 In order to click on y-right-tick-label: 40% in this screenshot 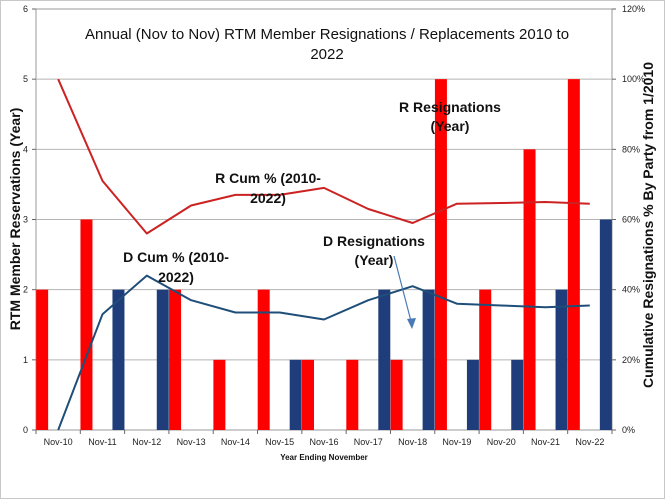, I will do `click(631, 290)`.